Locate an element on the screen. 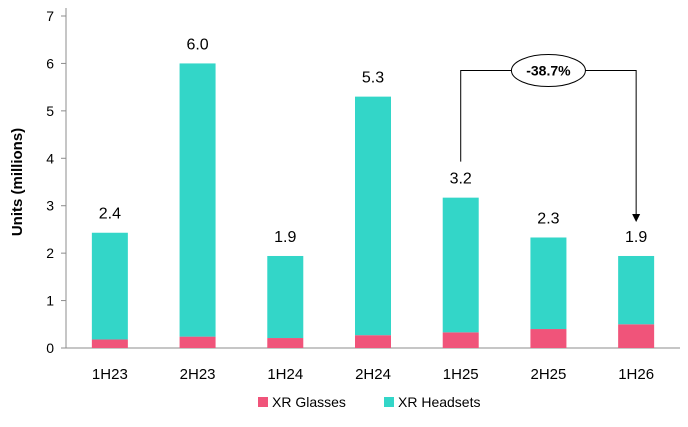 This screenshot has width=688, height=427. bar-xr-glasses-2h24 is located at coordinates (373, 341).